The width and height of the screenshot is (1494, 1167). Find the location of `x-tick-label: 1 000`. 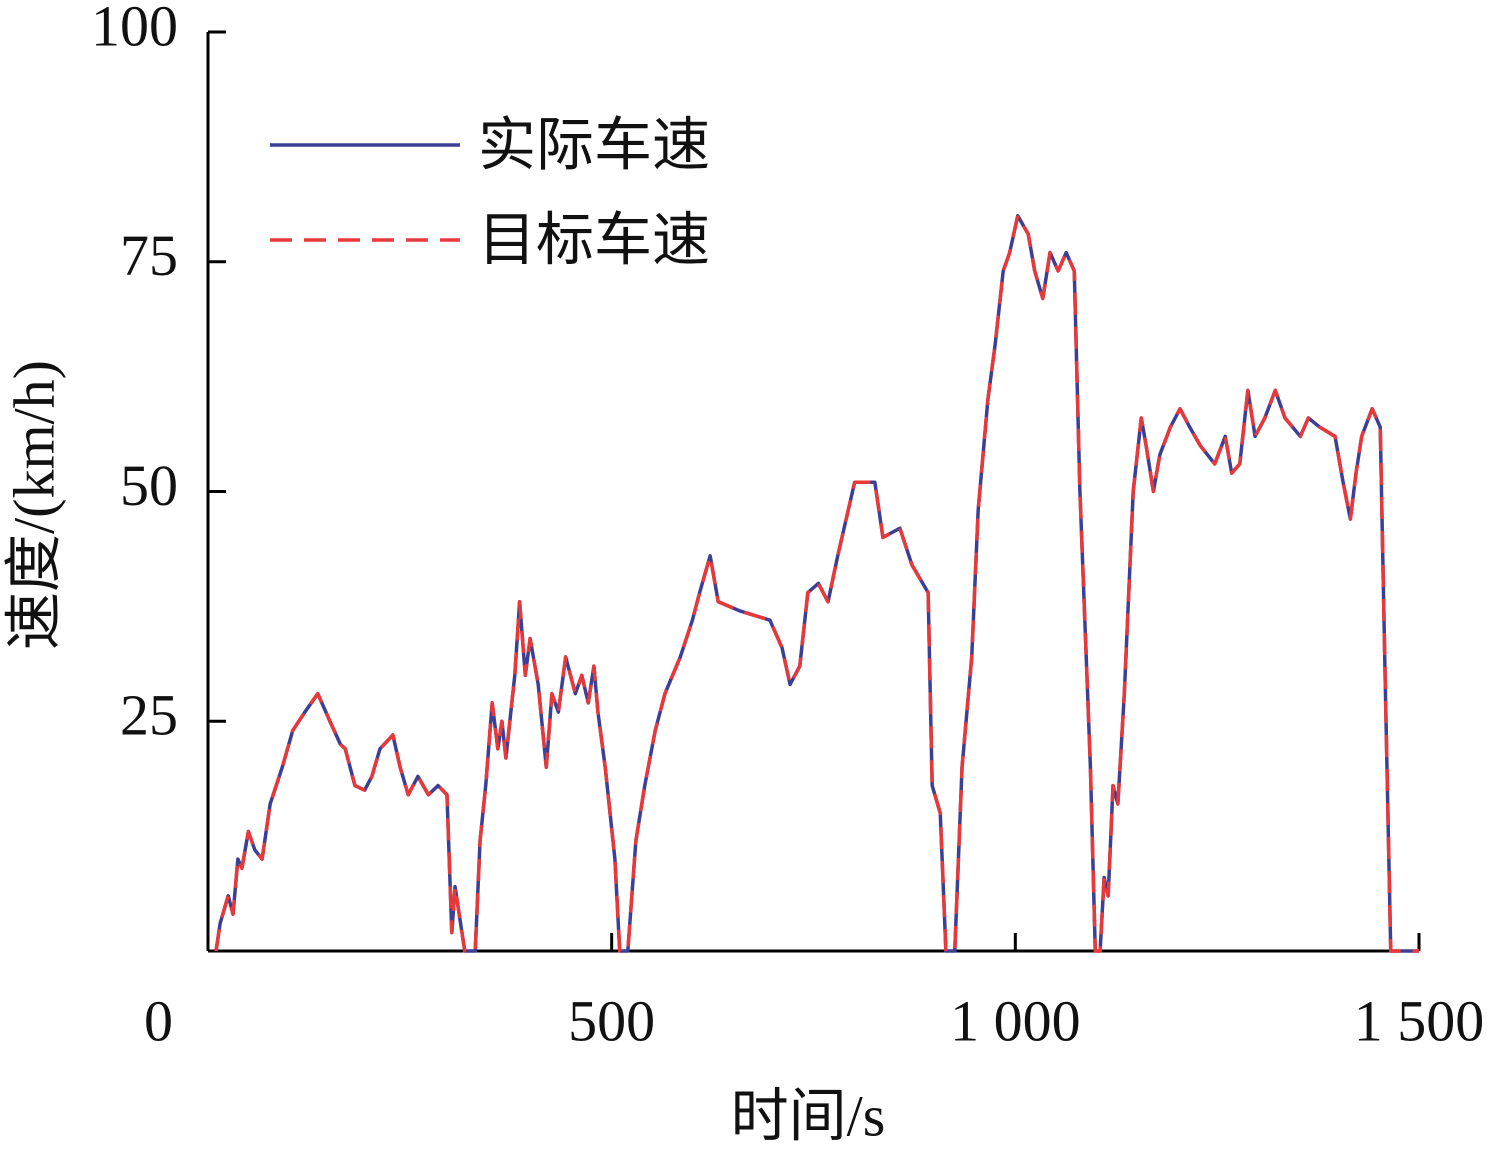

x-tick-label: 1 000 is located at coordinates (1015, 1020).